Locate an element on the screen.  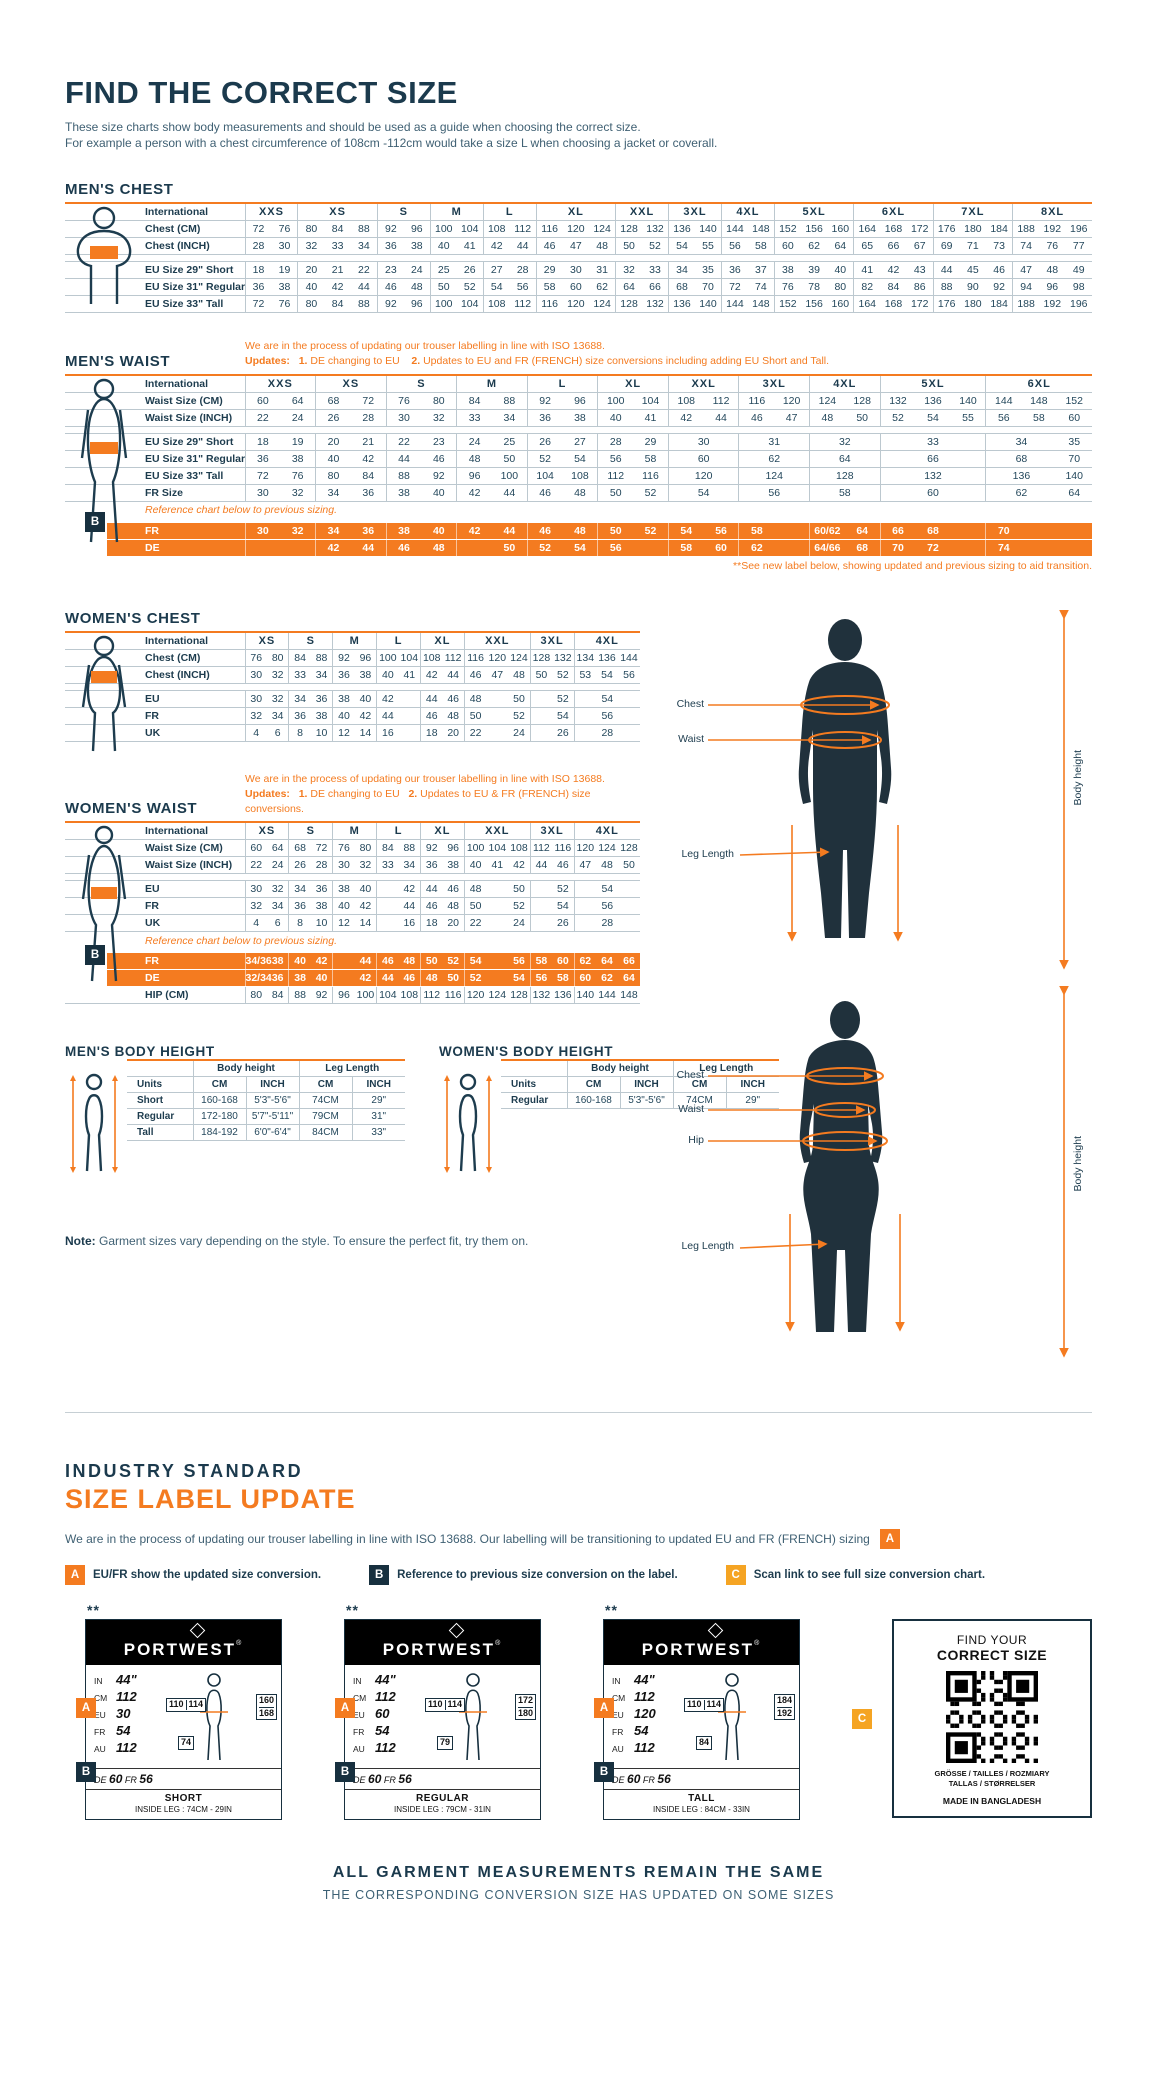
size-col-header: 7XL is located at coordinates (972, 212).